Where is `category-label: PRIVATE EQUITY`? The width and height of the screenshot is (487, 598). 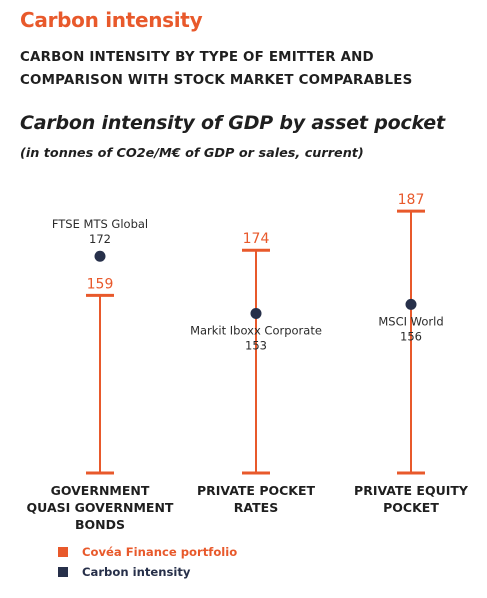
category-label: PRIVATE EQUITY is located at coordinates (411, 490).